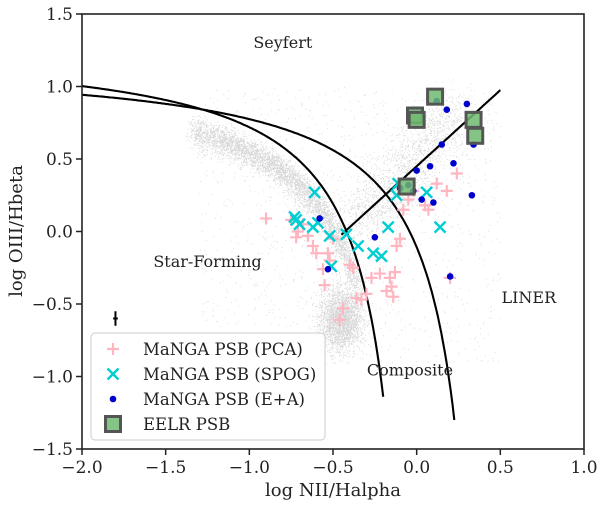  What do you see at coordinates (283, 42) in the screenshot?
I see `region-label-seyfert: Seyfert` at bounding box center [283, 42].